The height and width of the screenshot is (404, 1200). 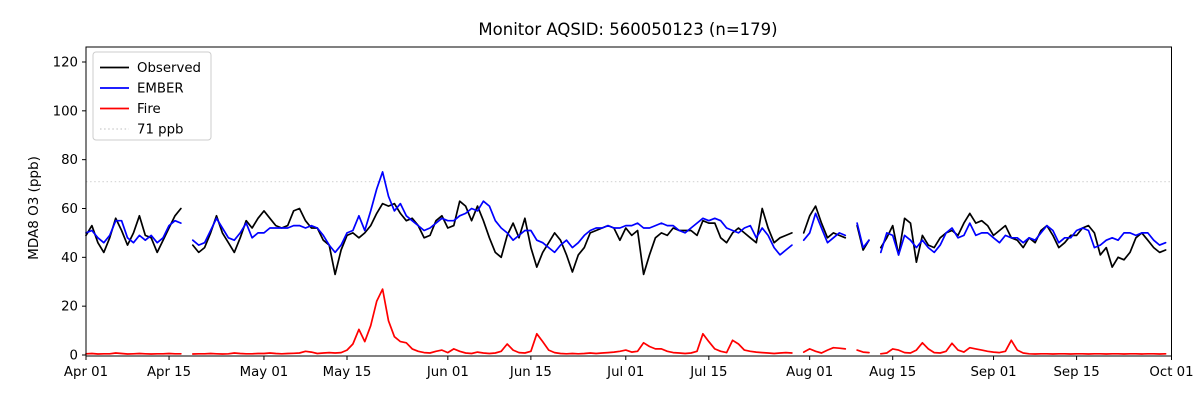 What do you see at coordinates (993, 372) in the screenshot?
I see `x-tick-label: Sep 01` at bounding box center [993, 372].